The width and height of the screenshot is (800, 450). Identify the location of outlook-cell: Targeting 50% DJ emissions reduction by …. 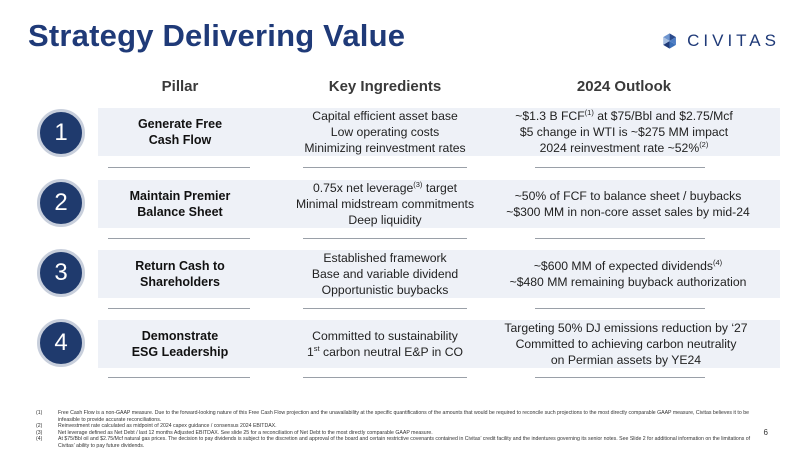
(626, 344).